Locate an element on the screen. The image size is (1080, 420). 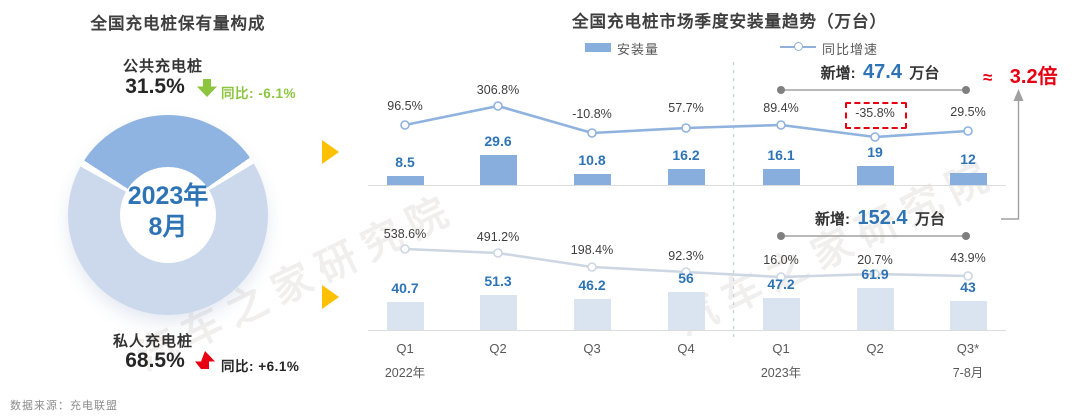
holdings-donut-chart: 2023年 8月 is located at coordinates (168, 215).